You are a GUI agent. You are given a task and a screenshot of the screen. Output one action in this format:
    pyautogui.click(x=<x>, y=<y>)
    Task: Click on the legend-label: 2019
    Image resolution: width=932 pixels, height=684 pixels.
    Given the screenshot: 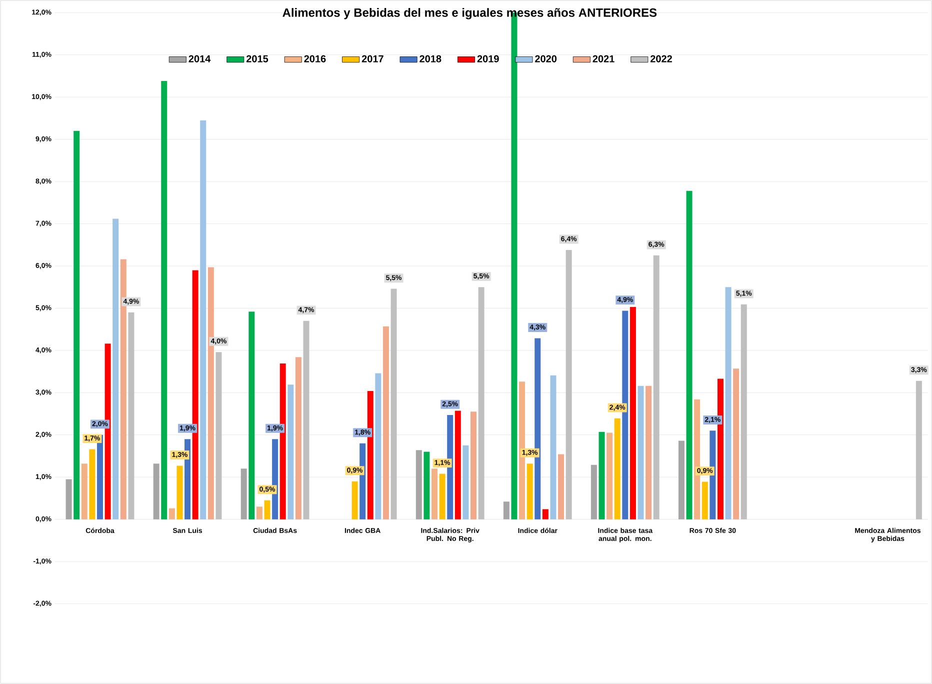 What is the action you would take?
    pyautogui.click(x=488, y=58)
    